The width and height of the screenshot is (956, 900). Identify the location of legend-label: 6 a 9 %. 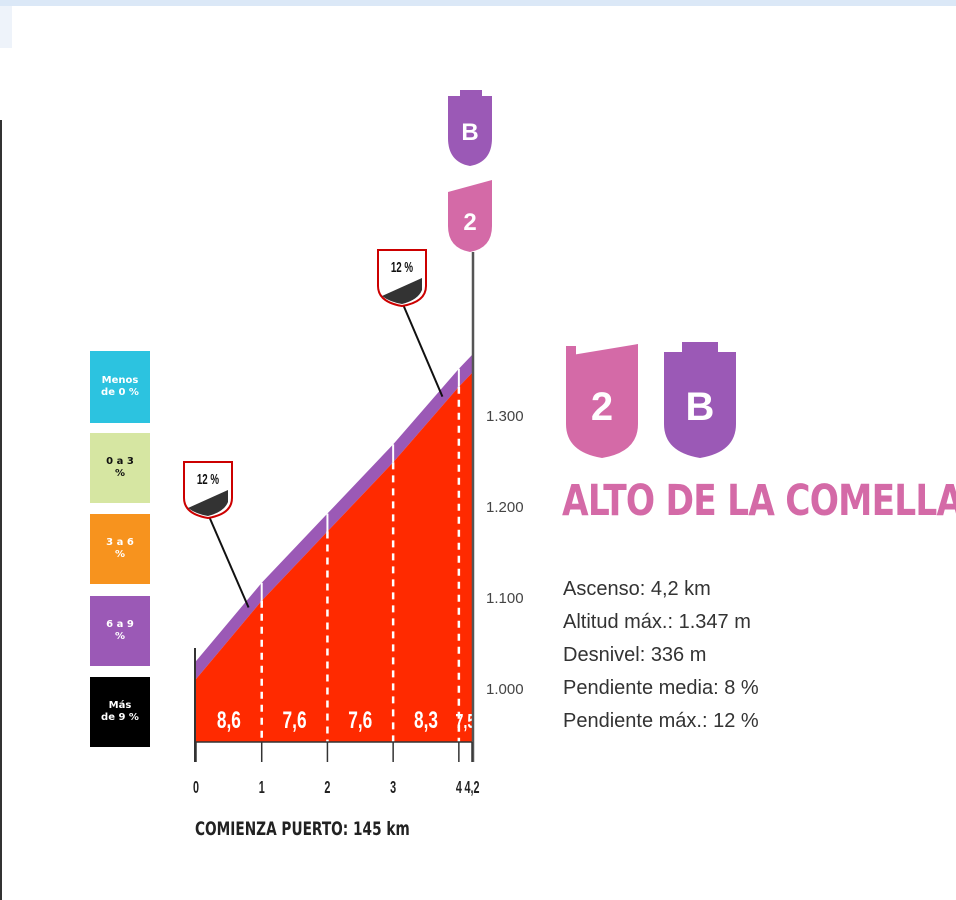
(120, 630).